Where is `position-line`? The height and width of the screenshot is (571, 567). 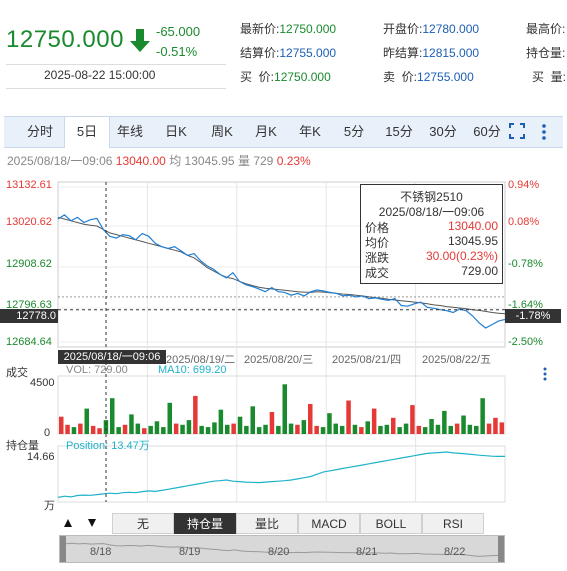
position-line is located at coordinates (281, 474).